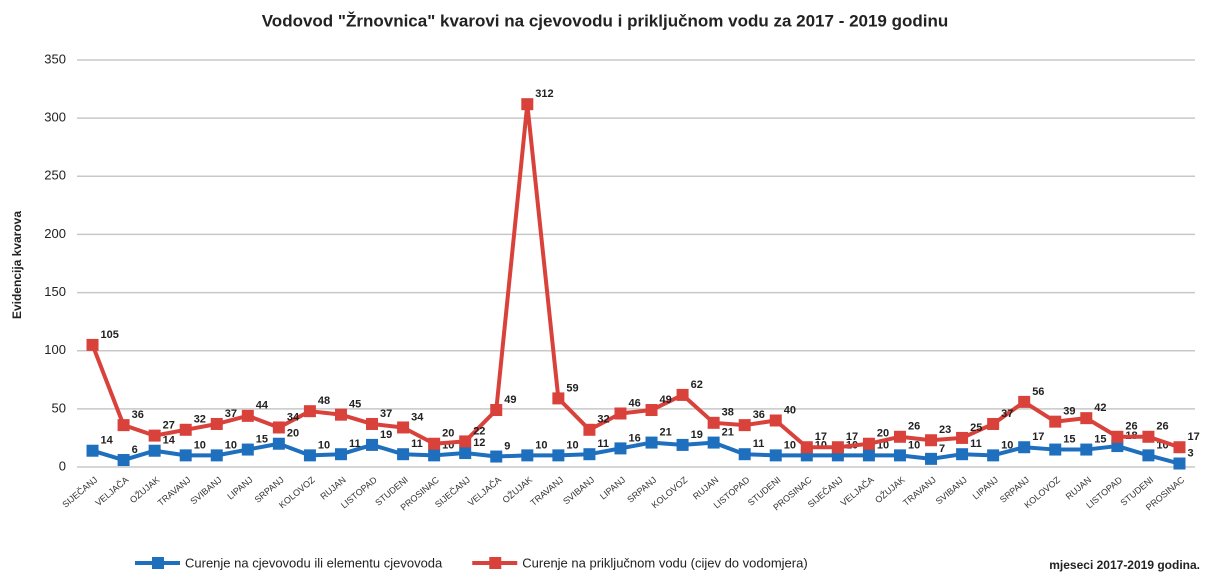 The width and height of the screenshot is (1205, 575). Describe the element at coordinates (634, 438) in the screenshot. I see `data-label: 16` at that location.